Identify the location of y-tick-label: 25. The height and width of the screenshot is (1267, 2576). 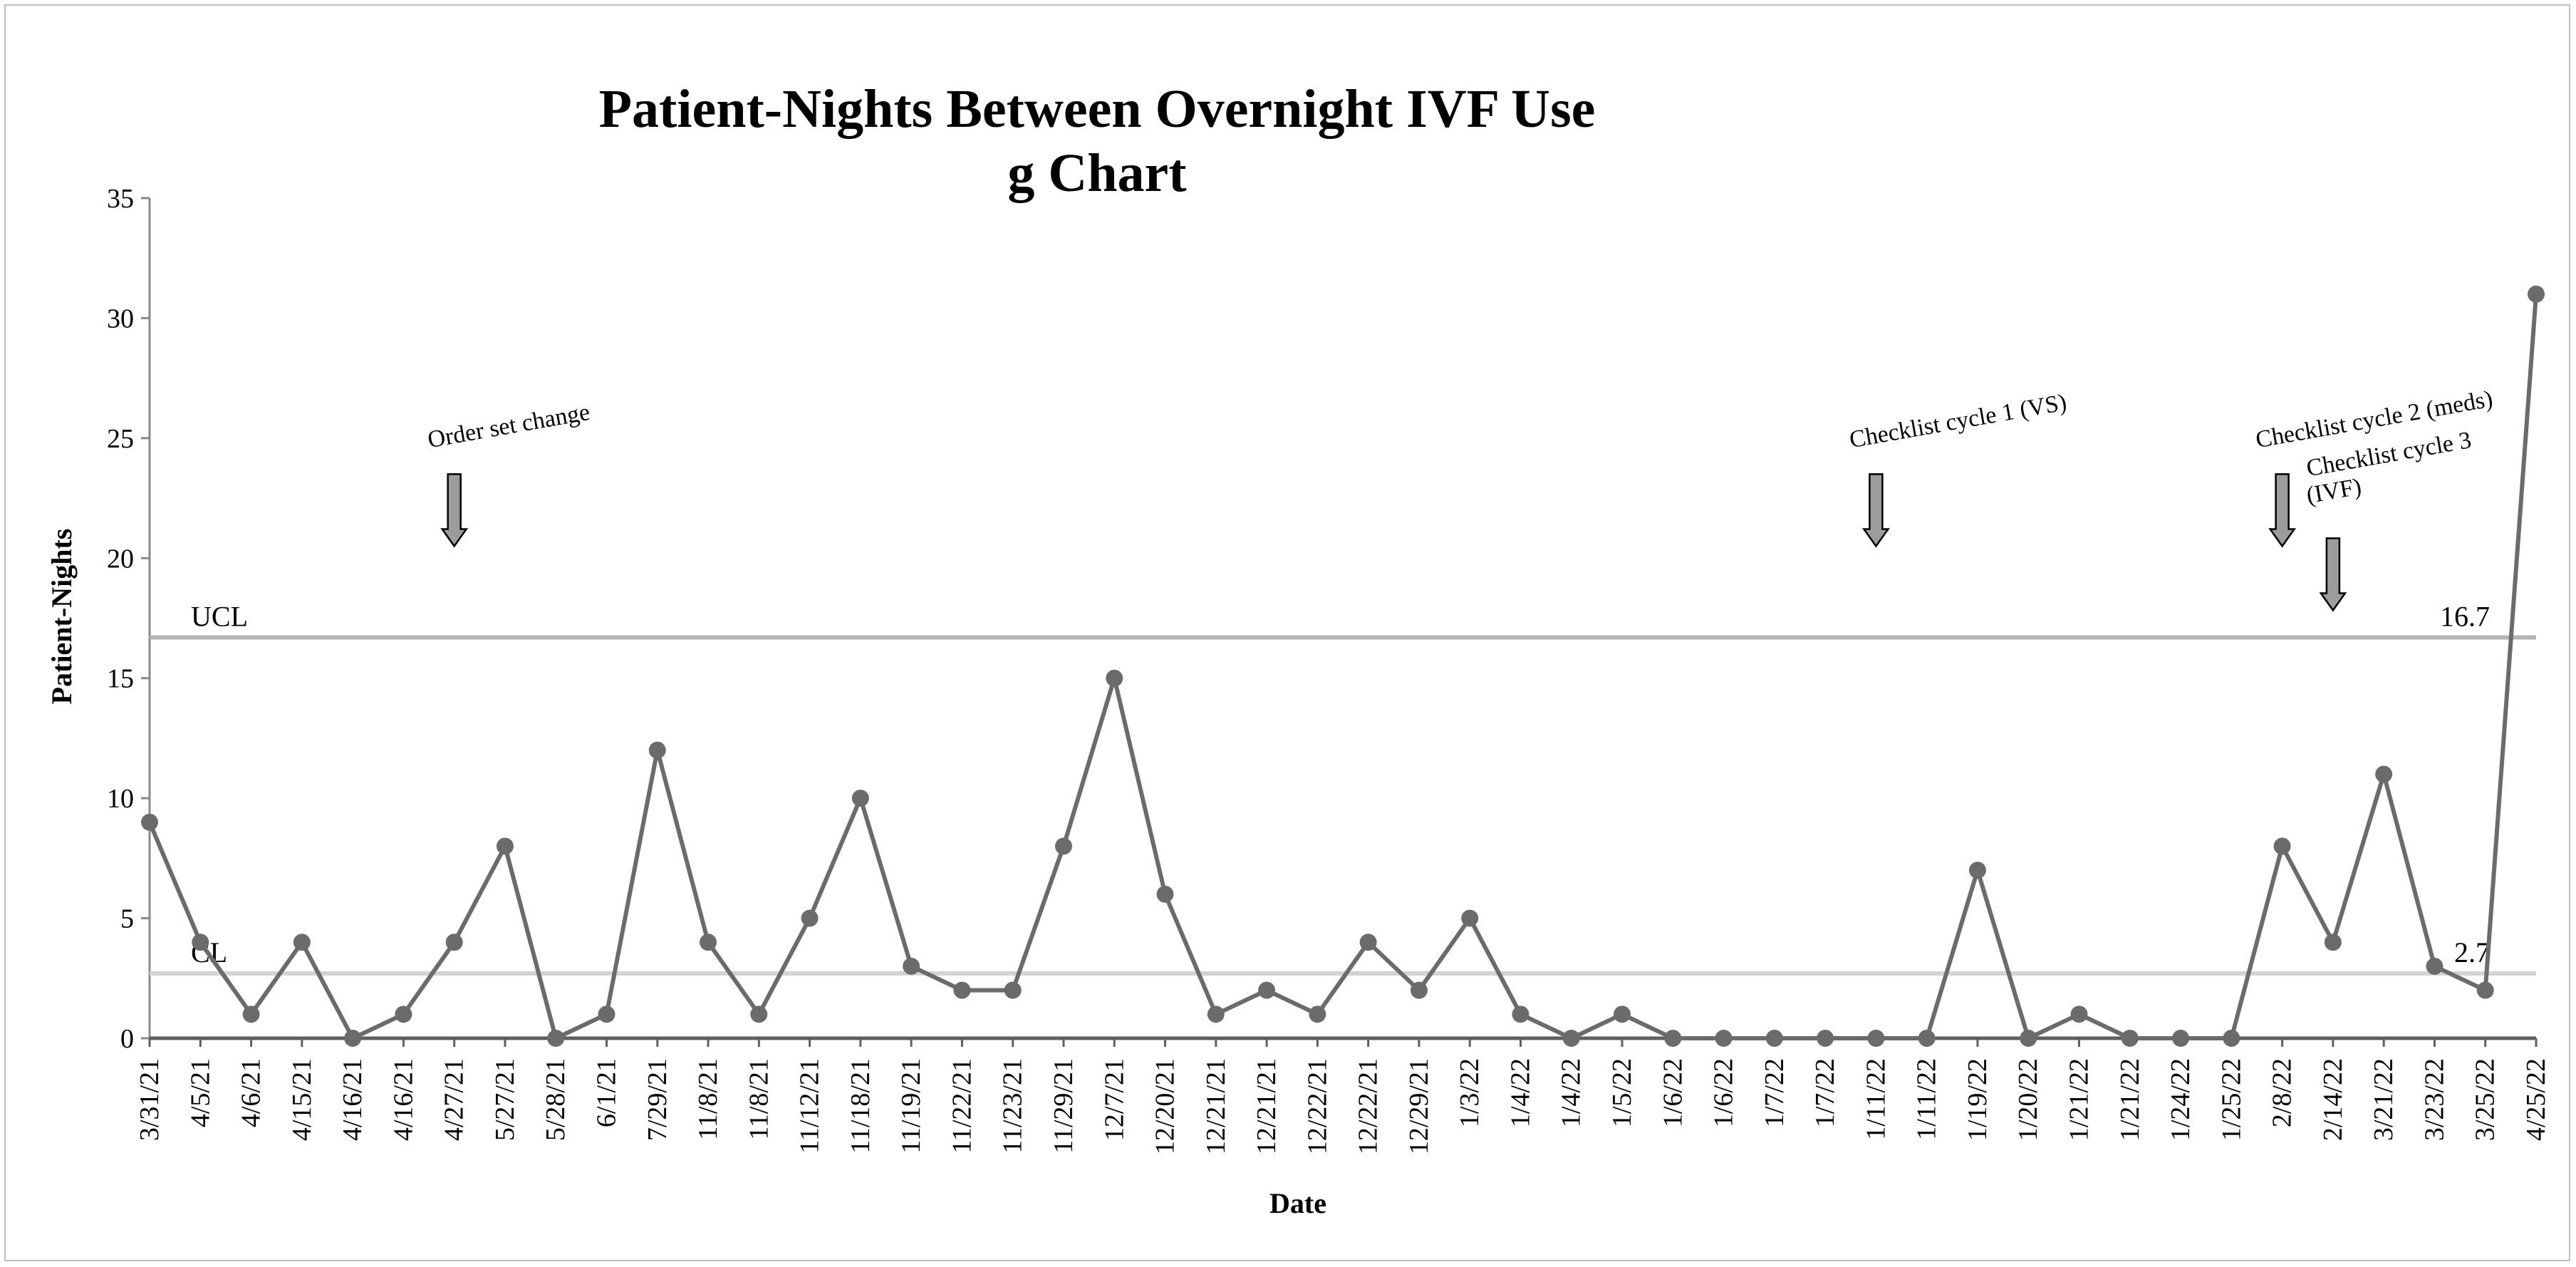
(121, 439).